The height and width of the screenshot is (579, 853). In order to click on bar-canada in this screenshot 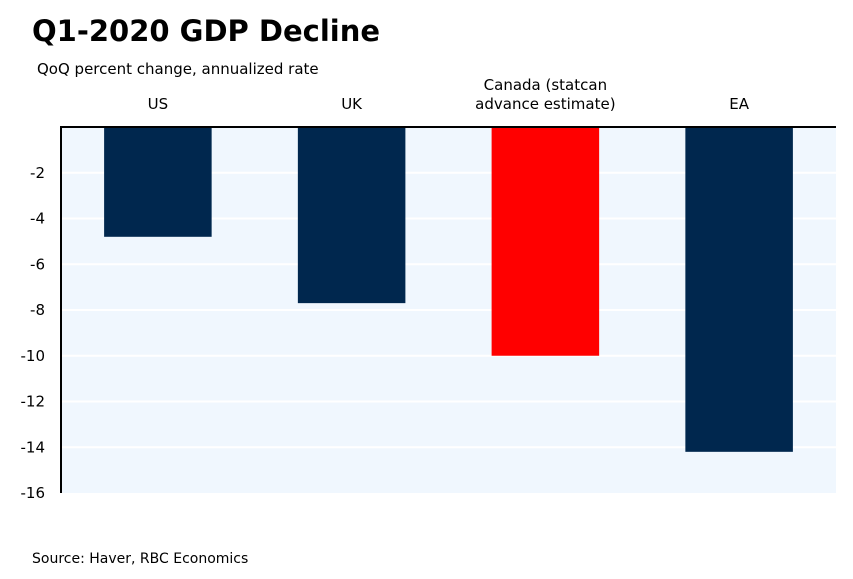, I will do `click(545, 241)`.